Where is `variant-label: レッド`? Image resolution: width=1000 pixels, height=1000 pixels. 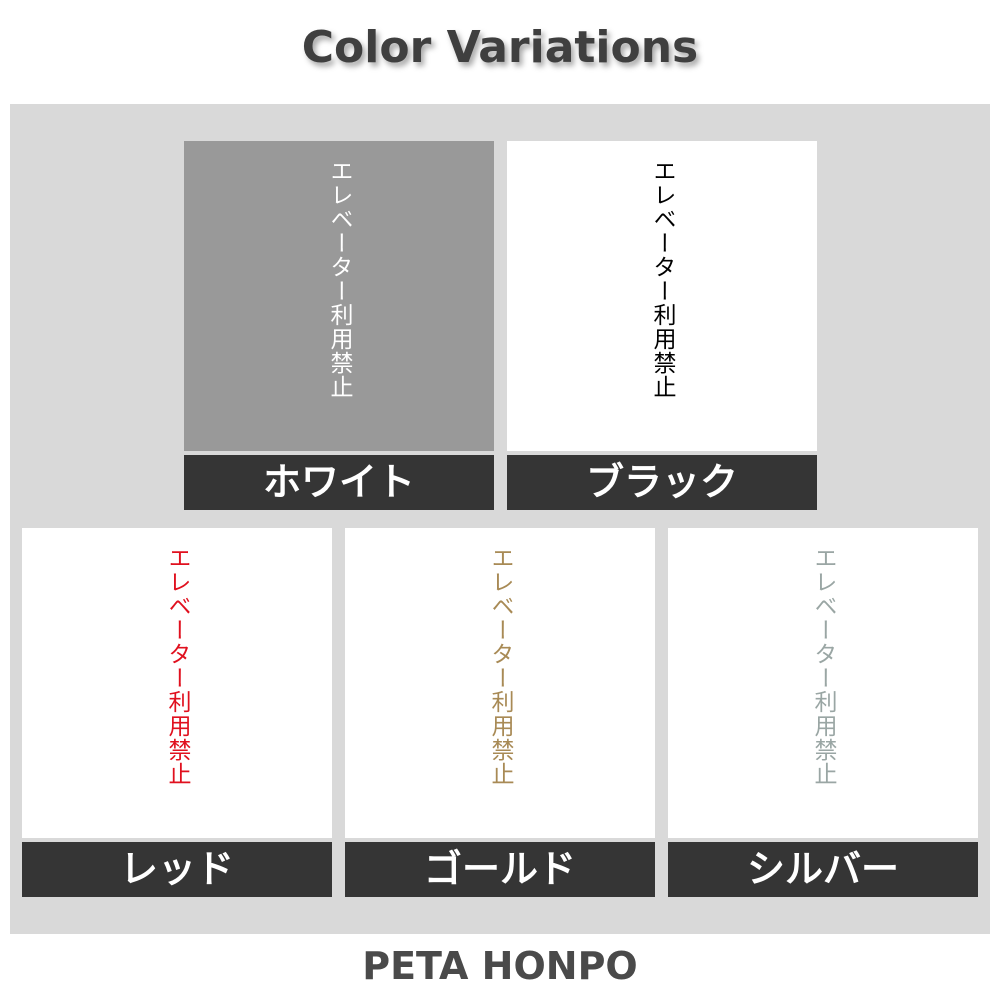 variant-label: レッド is located at coordinates (177, 869).